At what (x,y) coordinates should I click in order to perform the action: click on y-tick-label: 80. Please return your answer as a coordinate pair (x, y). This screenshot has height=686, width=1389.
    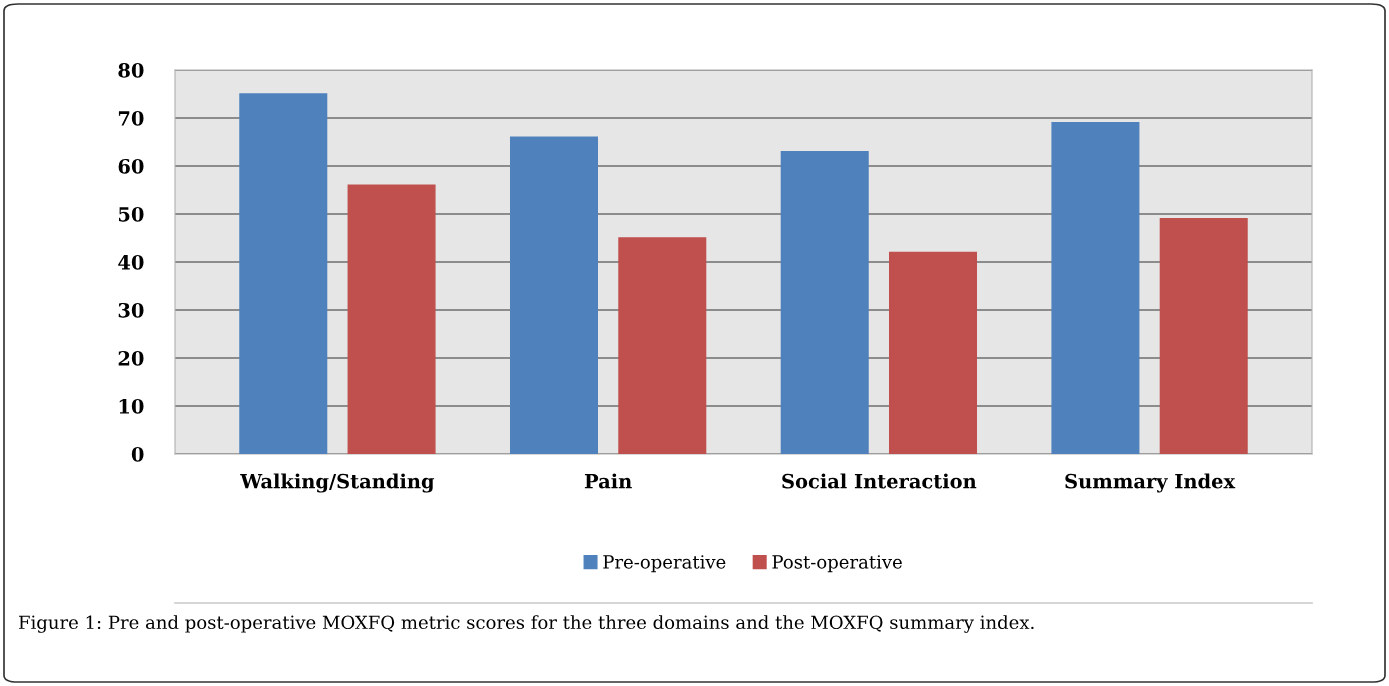
    Looking at the image, I should click on (131, 70).